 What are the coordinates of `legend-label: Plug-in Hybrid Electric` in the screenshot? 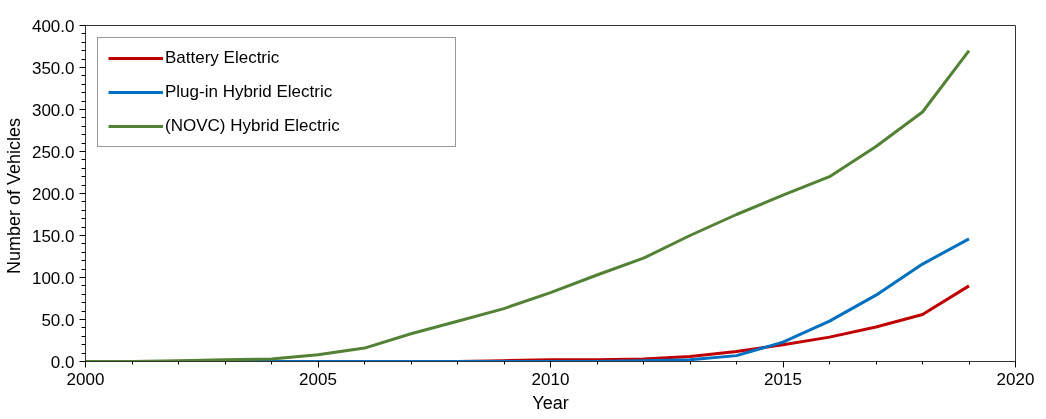 It's located at (249, 92).